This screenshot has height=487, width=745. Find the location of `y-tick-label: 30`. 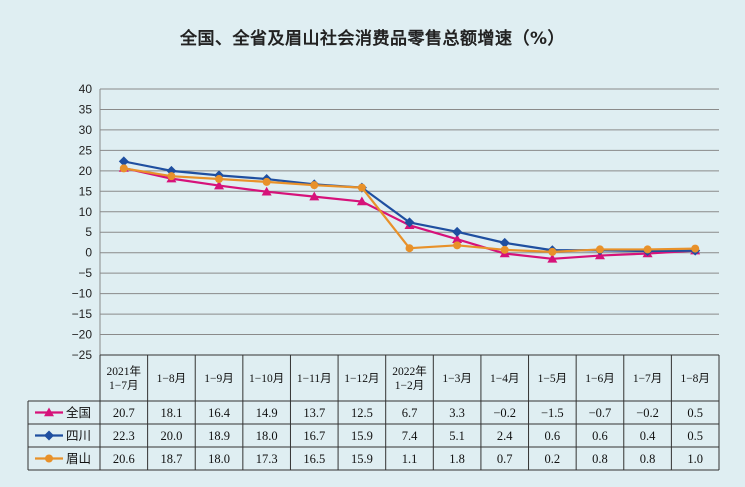

y-tick-label: 30 is located at coordinates (86, 130).